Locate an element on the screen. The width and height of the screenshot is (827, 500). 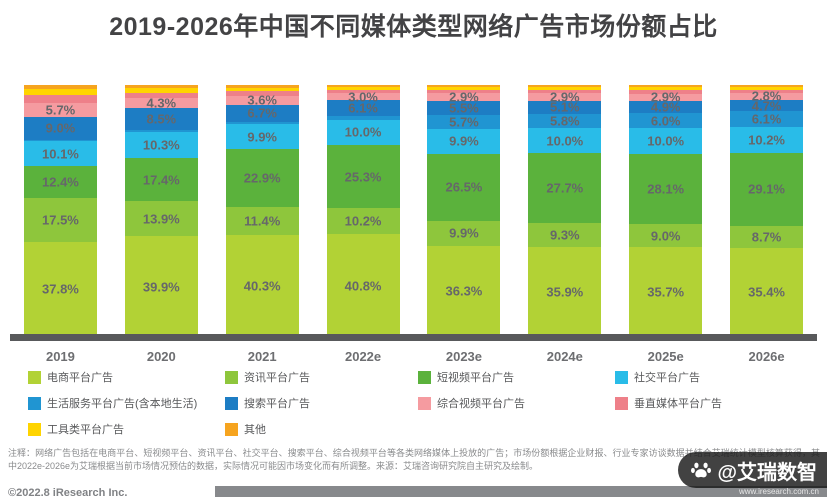
segment-local-life-2024e: 5.8% is located at coordinates (565, 120).